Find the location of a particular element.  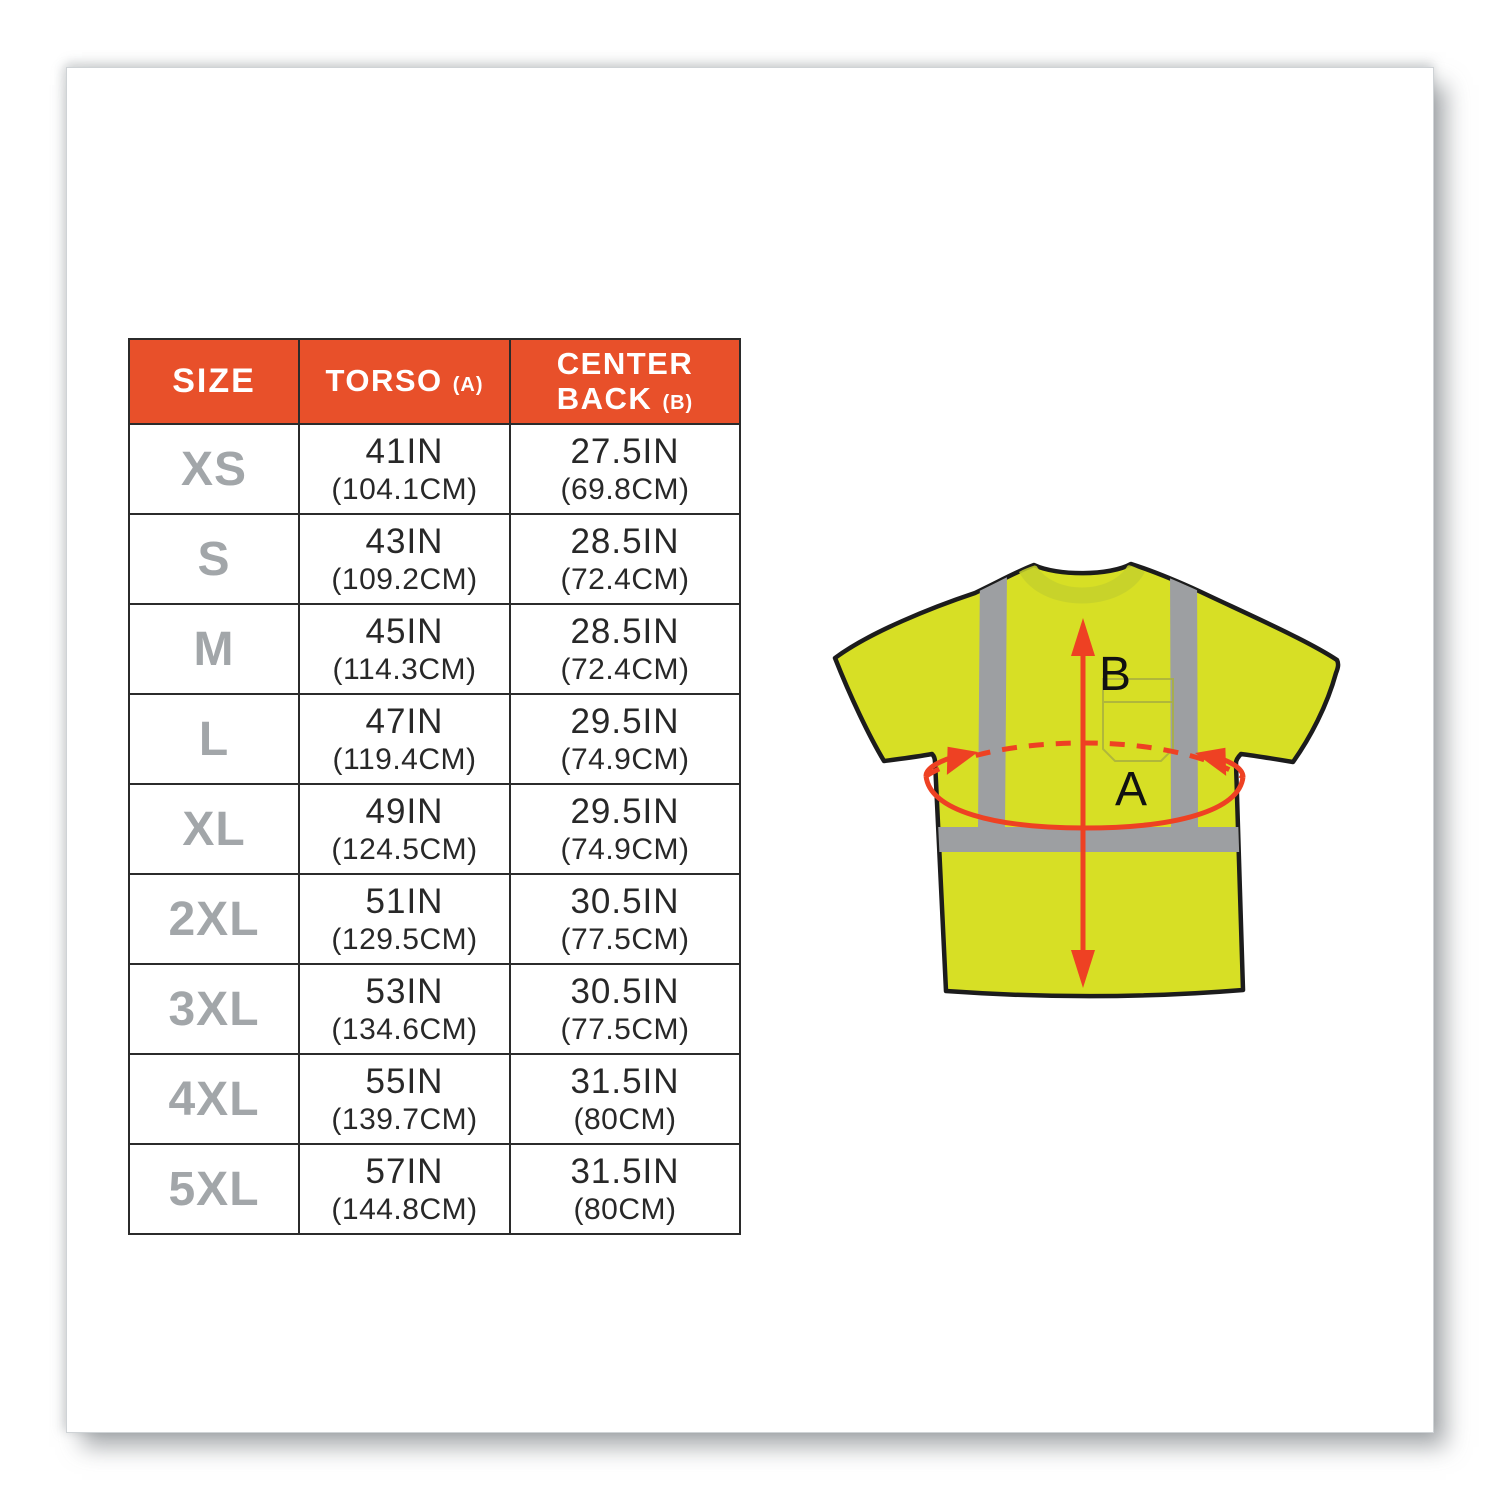

table-header-row: SIZE TORSO (A) CENTER BACK (B) is located at coordinates (434, 381).